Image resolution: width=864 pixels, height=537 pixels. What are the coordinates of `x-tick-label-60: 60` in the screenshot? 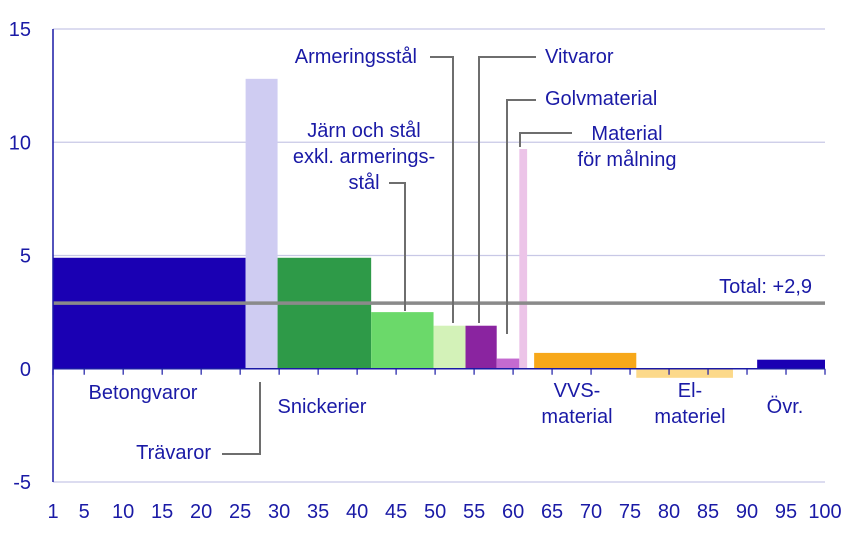 It's located at (513, 512).